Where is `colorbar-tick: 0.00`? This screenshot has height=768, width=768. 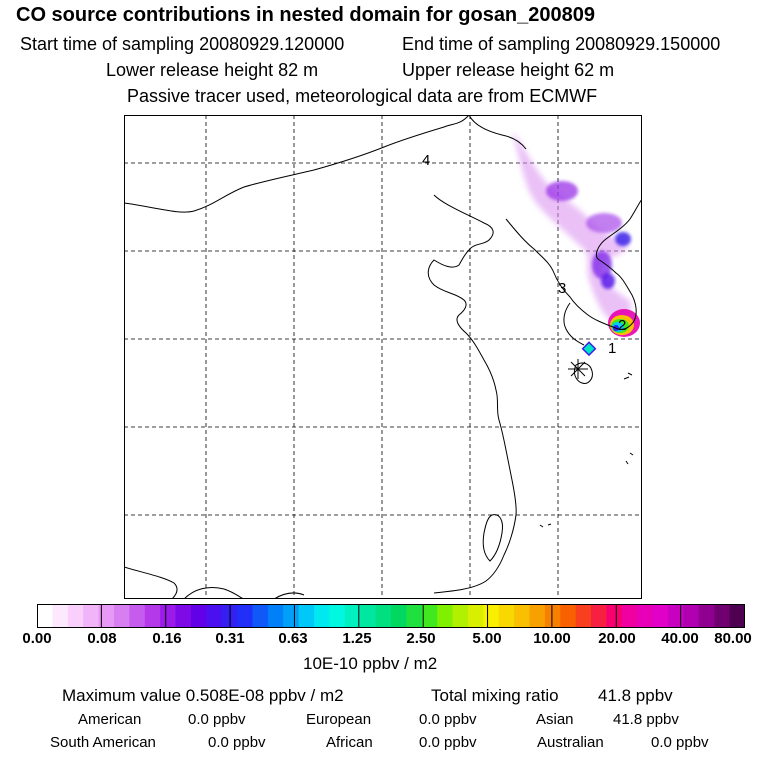
colorbar-tick: 0.00 is located at coordinates (37, 638).